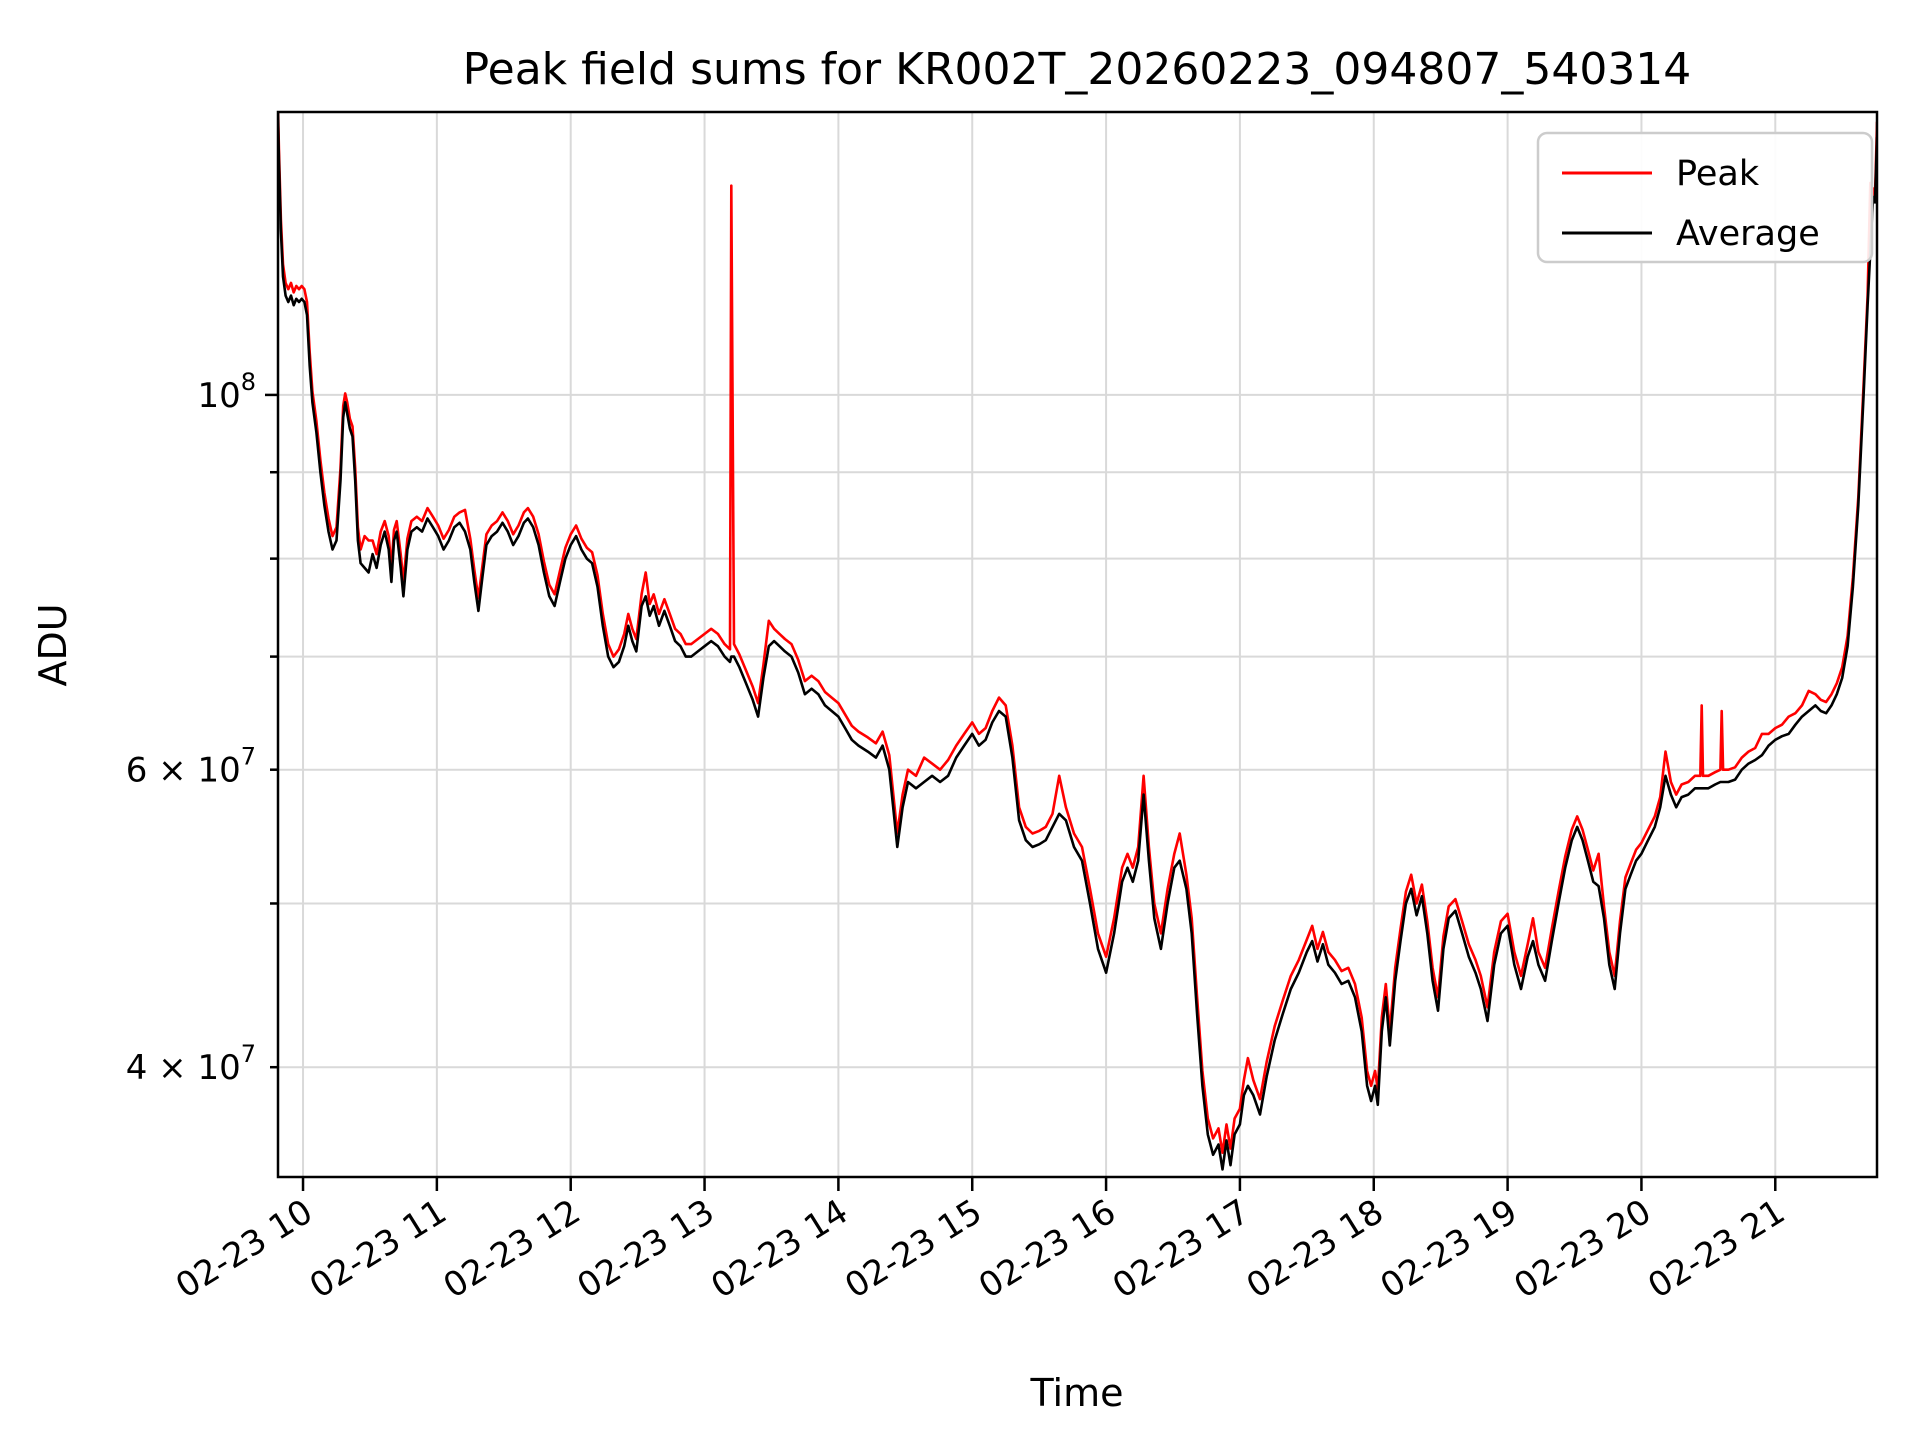  I want to click on x-tick-label: 02-23 18, so click(1315, 1249).